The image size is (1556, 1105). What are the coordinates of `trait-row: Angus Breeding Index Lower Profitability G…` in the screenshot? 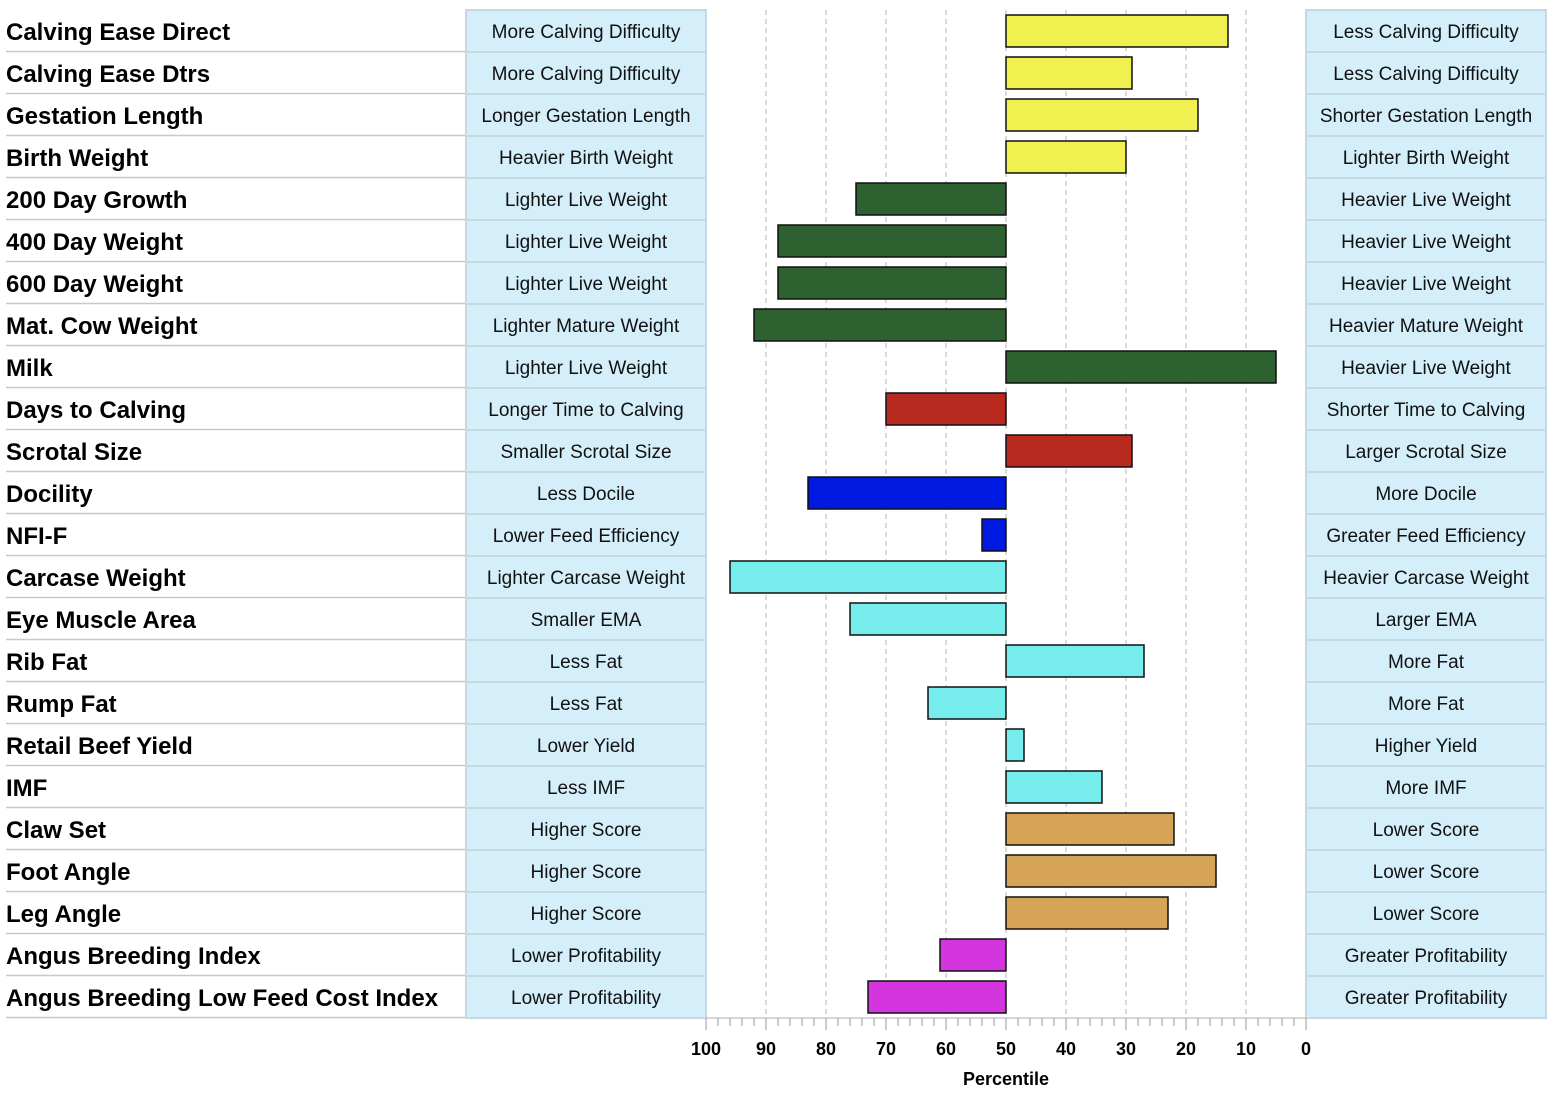 It's located at (776, 955).